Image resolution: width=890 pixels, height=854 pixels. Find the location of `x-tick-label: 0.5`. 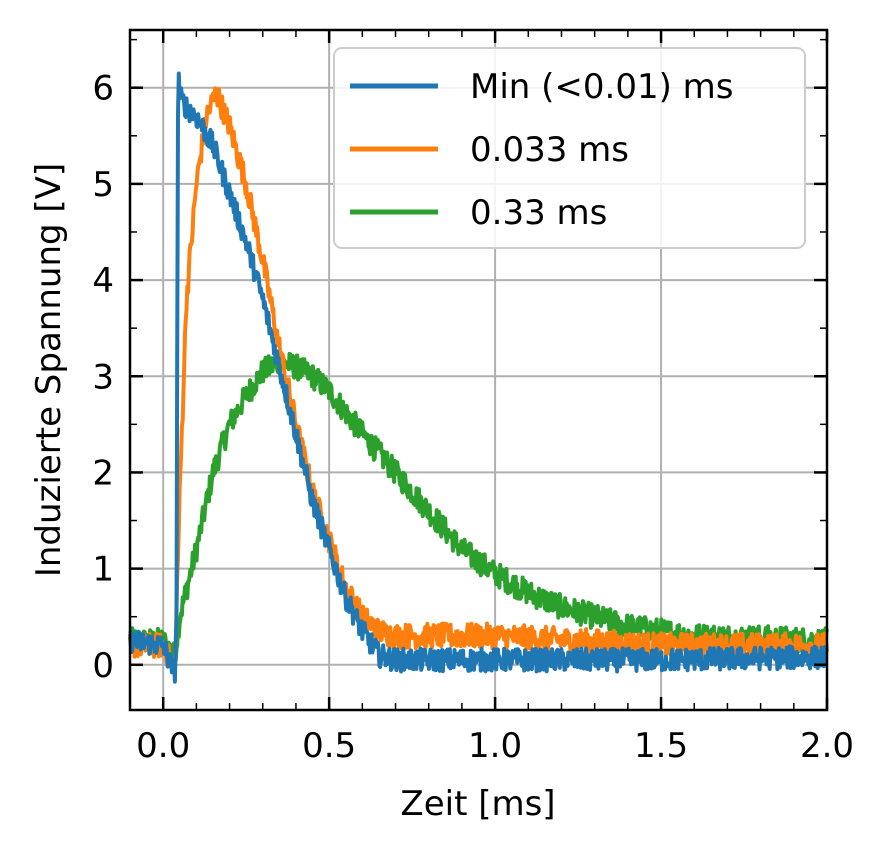

x-tick-label: 0.5 is located at coordinates (329, 746).